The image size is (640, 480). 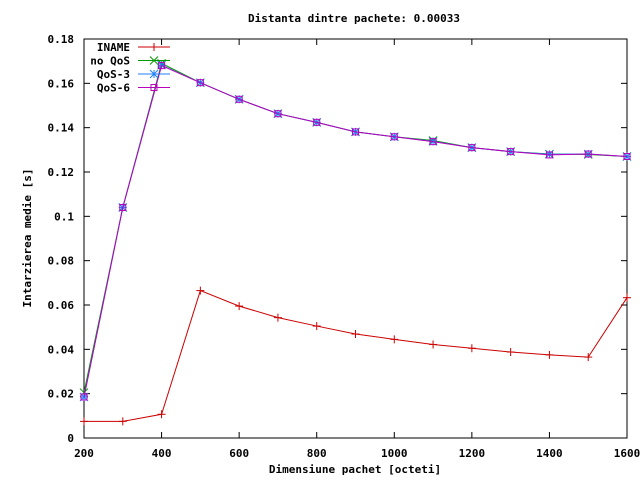 I want to click on y-tick-label: 0.16, so click(x=61, y=83).